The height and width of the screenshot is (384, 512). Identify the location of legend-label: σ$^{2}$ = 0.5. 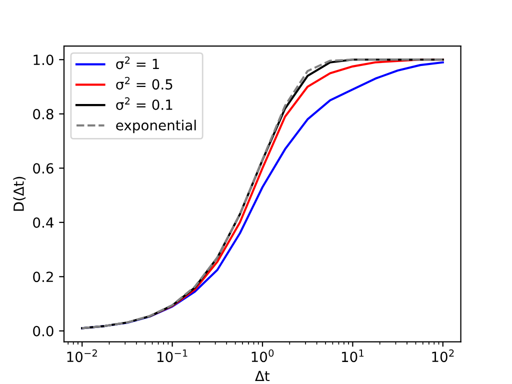
(144, 83).